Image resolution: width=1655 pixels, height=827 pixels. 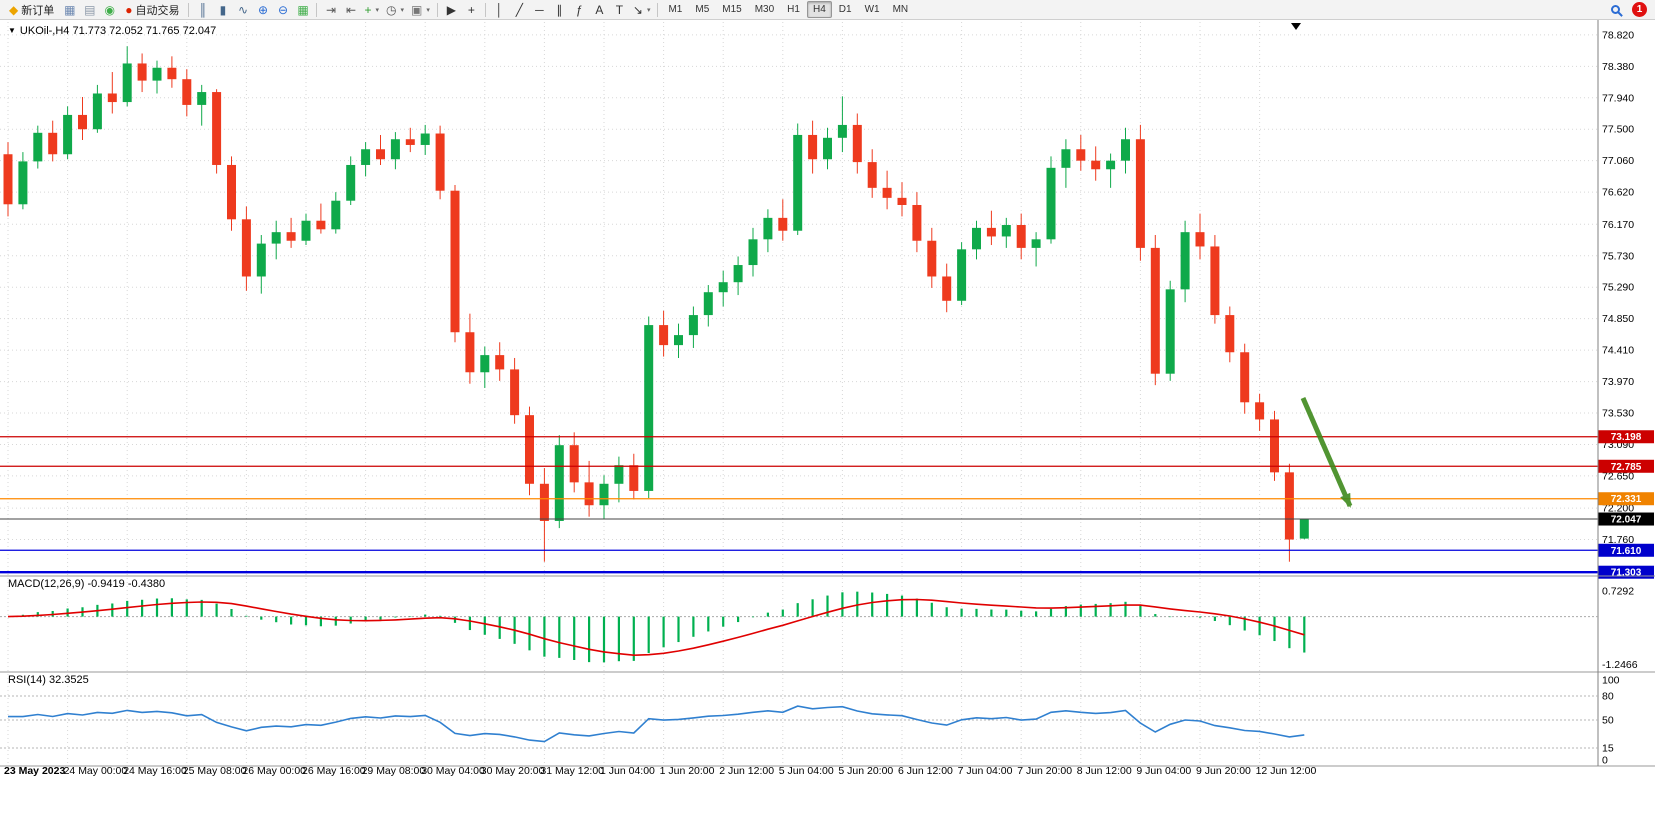 What do you see at coordinates (1326, 452) in the screenshot?
I see `trend-arrow` at bounding box center [1326, 452].